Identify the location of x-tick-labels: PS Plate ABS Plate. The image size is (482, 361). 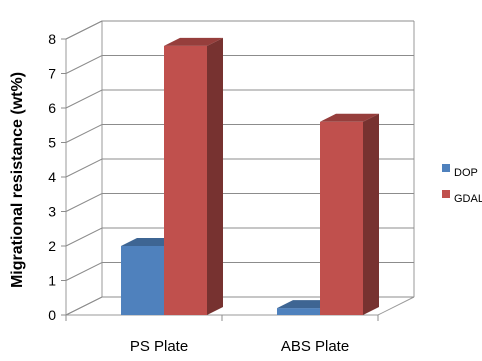
(239, 346).